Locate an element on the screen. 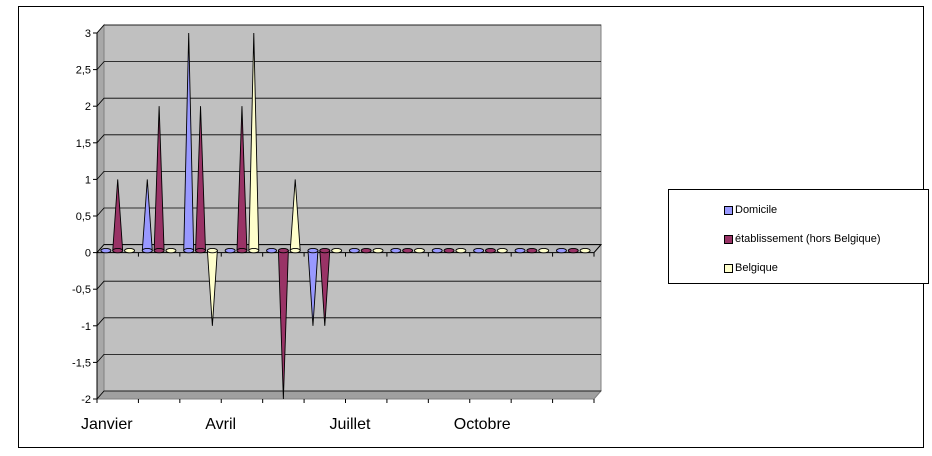 Image resolution: width=932 pixels, height=456 pixels. legend-item: établissement (hors Belgique) is located at coordinates (802, 239).